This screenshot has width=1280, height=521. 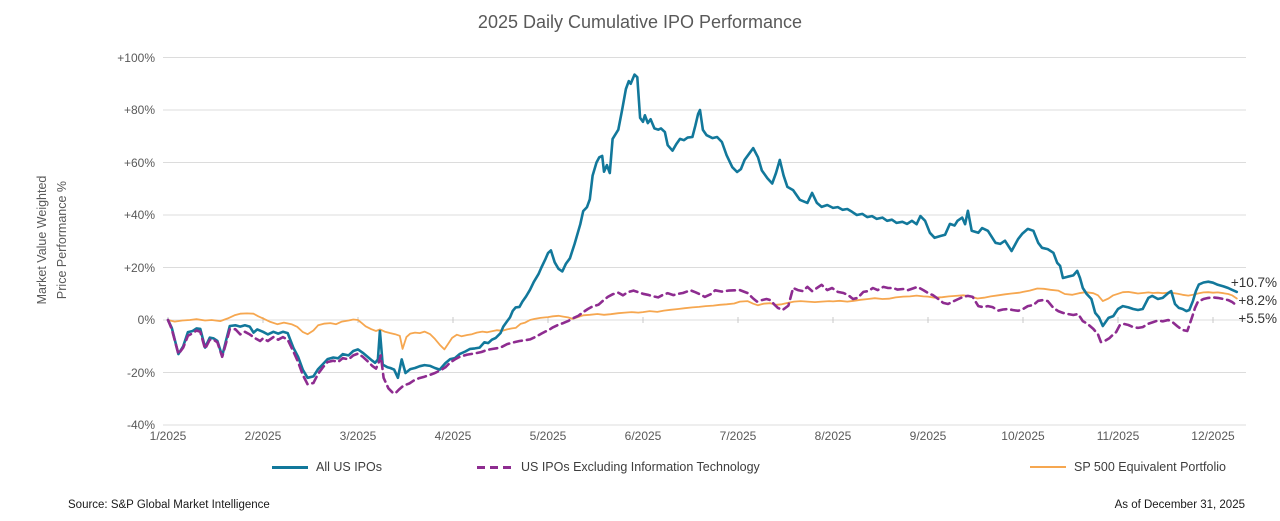 I want to click on y-axis-tick-label: +80%, so click(x=139, y=110).